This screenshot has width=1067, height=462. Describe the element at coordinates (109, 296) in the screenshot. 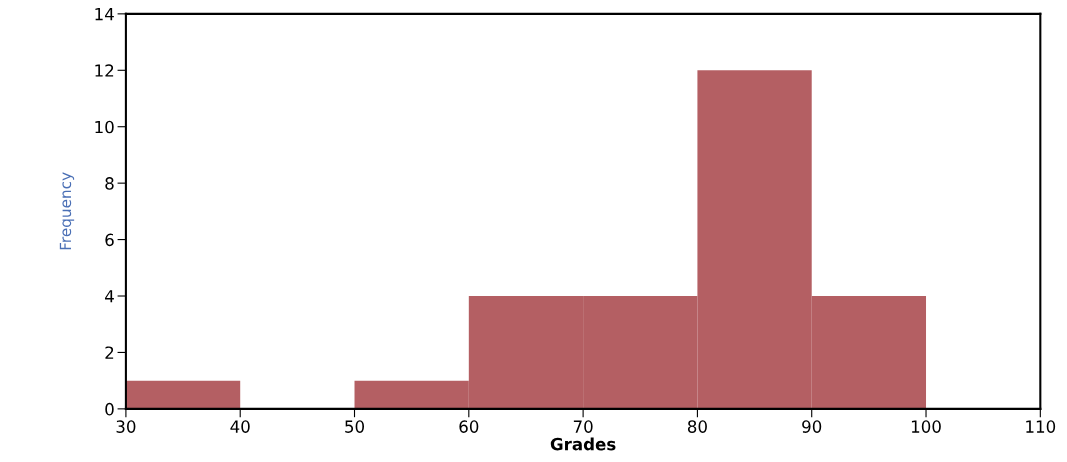

I see `y-tick-label: 4` at that location.